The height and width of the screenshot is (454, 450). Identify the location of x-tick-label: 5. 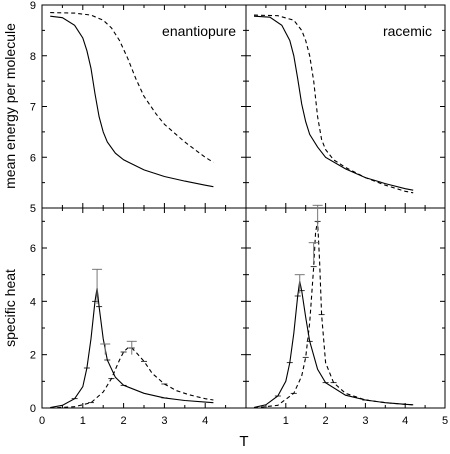
(445, 421).